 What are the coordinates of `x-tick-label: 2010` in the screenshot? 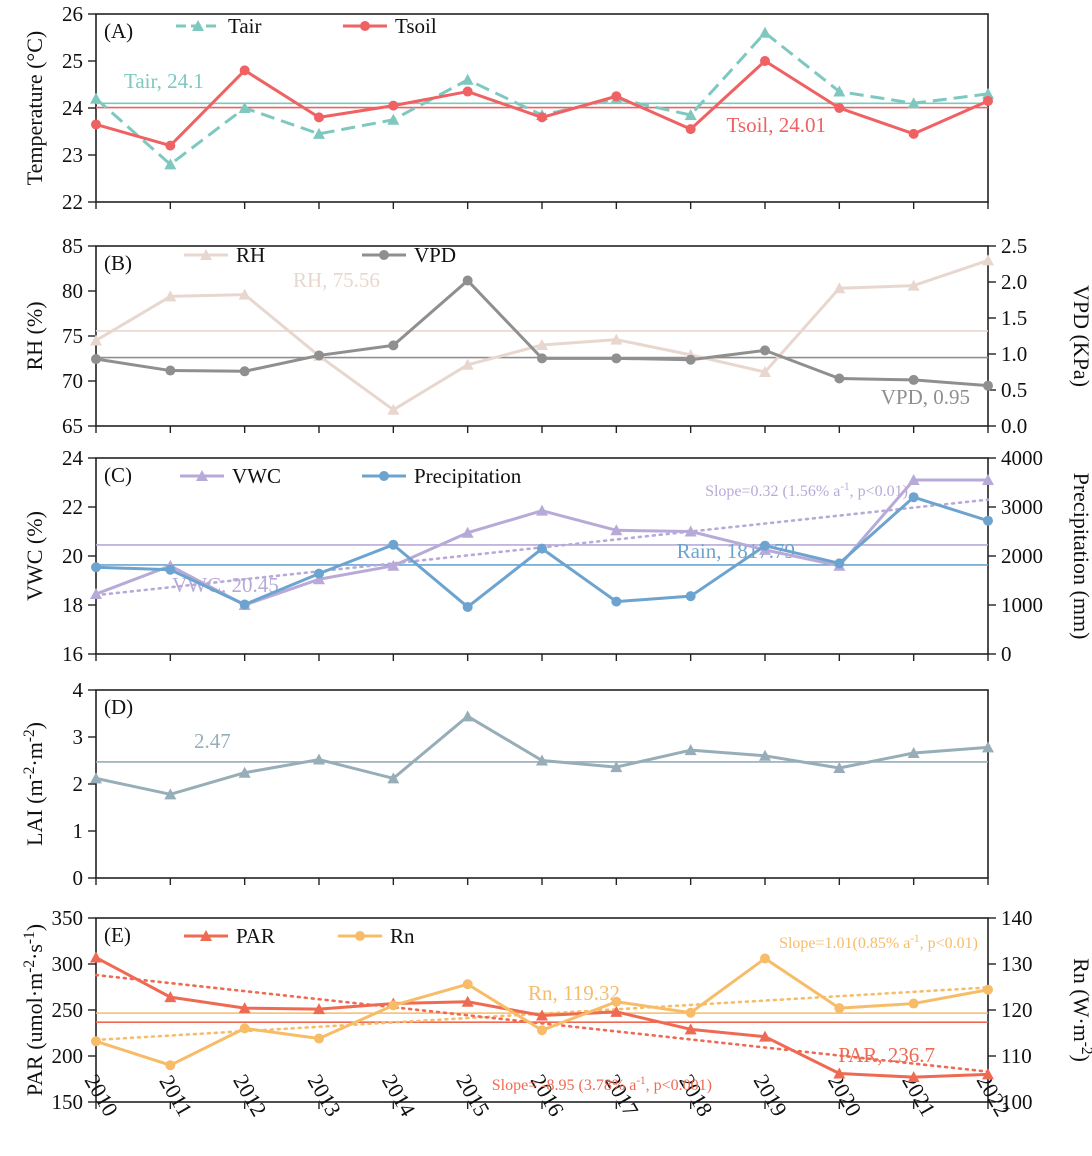 It's located at (102, 1095).